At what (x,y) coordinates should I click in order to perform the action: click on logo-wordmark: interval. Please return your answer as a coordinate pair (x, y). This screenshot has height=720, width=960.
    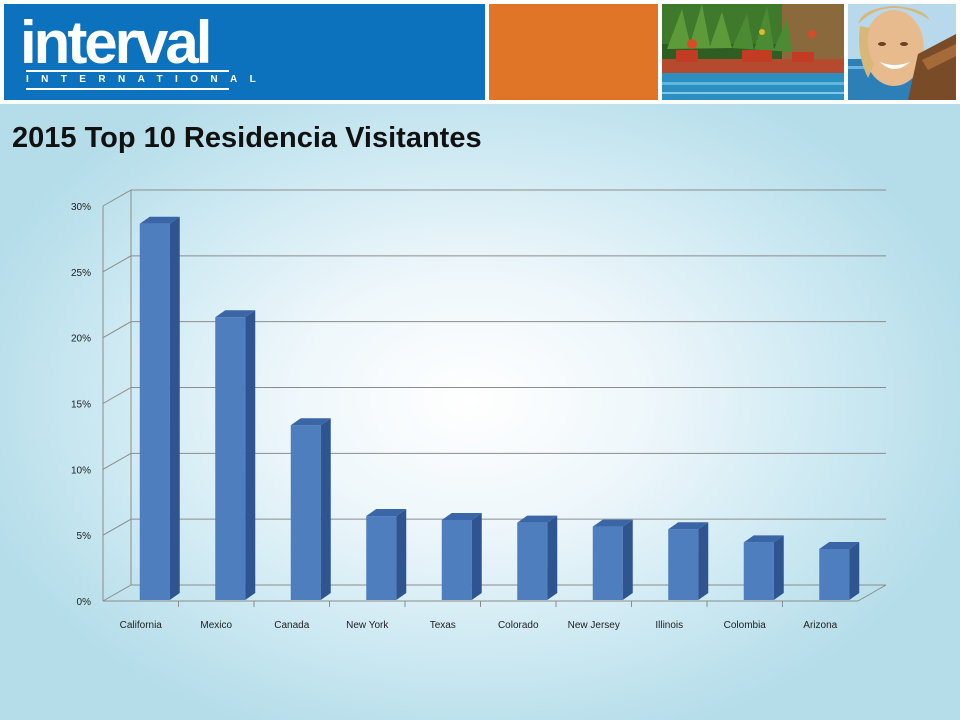
    Looking at the image, I should click on (116, 42).